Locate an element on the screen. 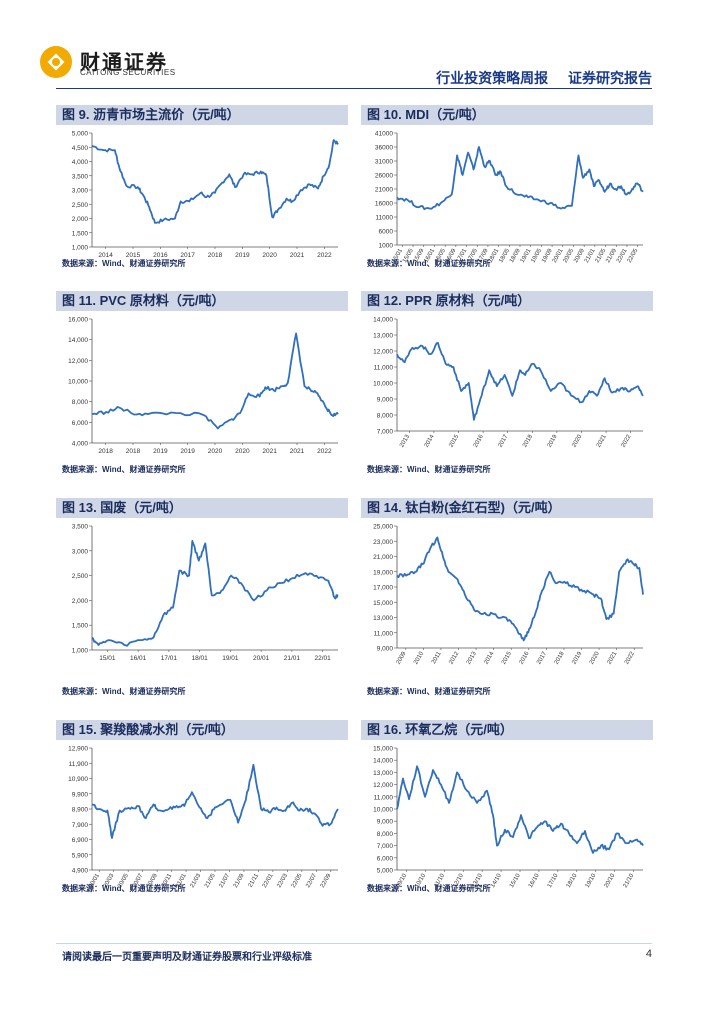 The height and width of the screenshot is (1024, 724). x-tick-label: 2017 is located at coordinates (504, 440).